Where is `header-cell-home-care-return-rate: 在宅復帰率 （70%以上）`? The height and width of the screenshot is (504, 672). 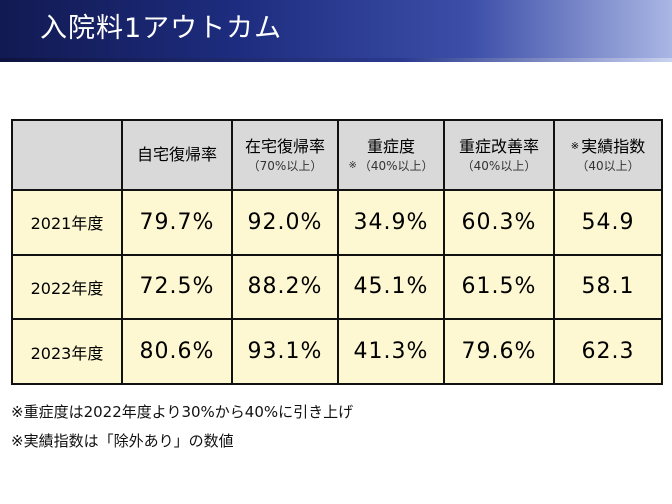
header-cell-home-care-return-rate: 在宅復帰率 （70%以上） is located at coordinates (285, 155).